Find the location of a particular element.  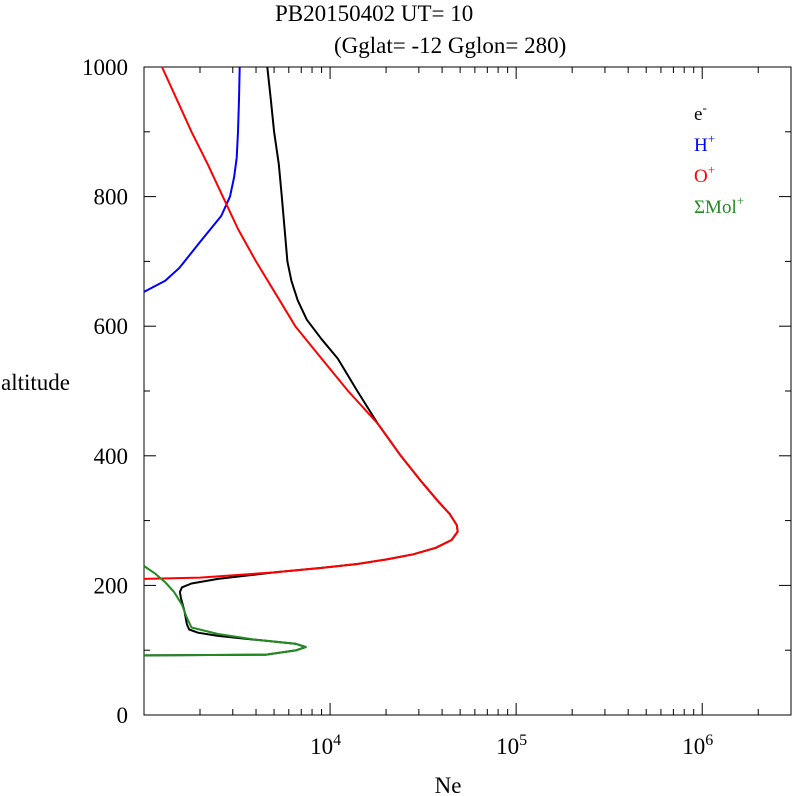

y-tick-label: 1000 is located at coordinates (105, 67).